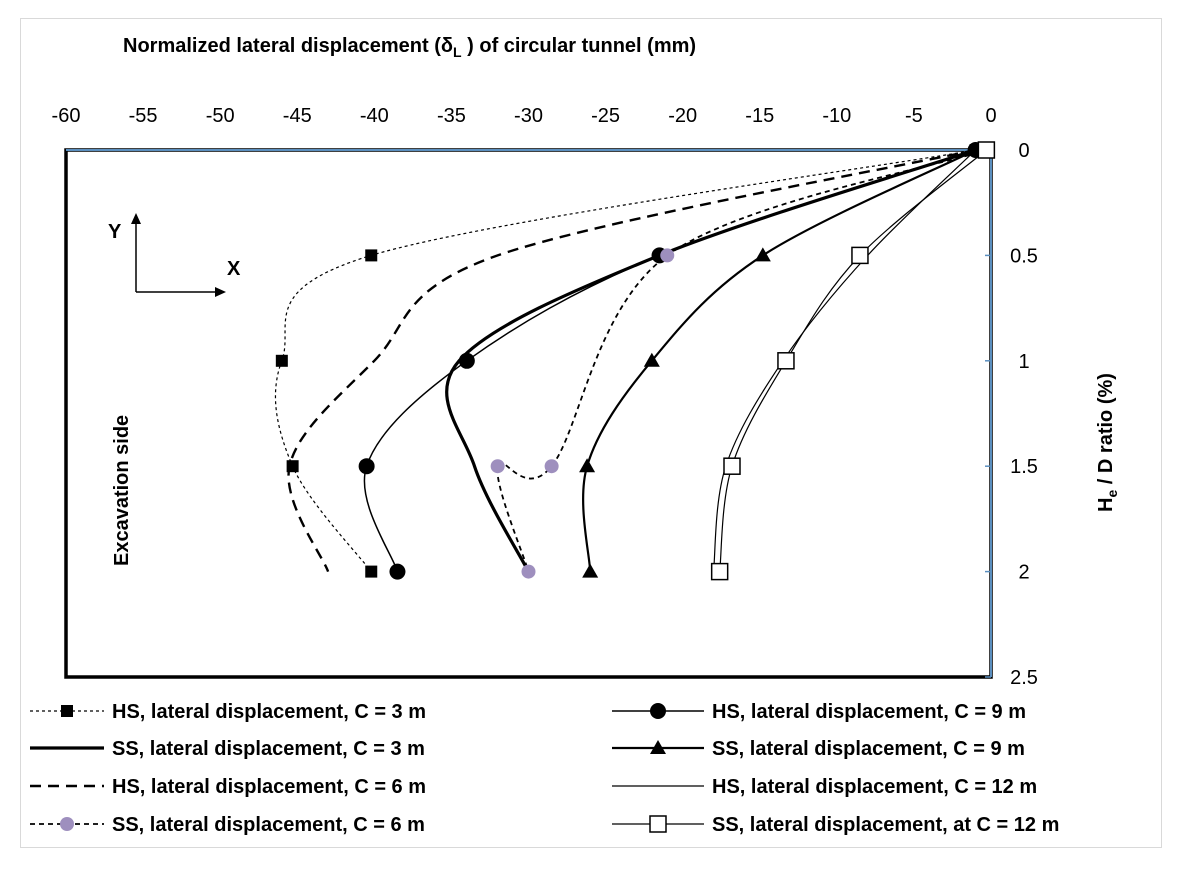  I want to click on legend-label: HS, lateral displacement, C = 12 m, so click(874, 787).